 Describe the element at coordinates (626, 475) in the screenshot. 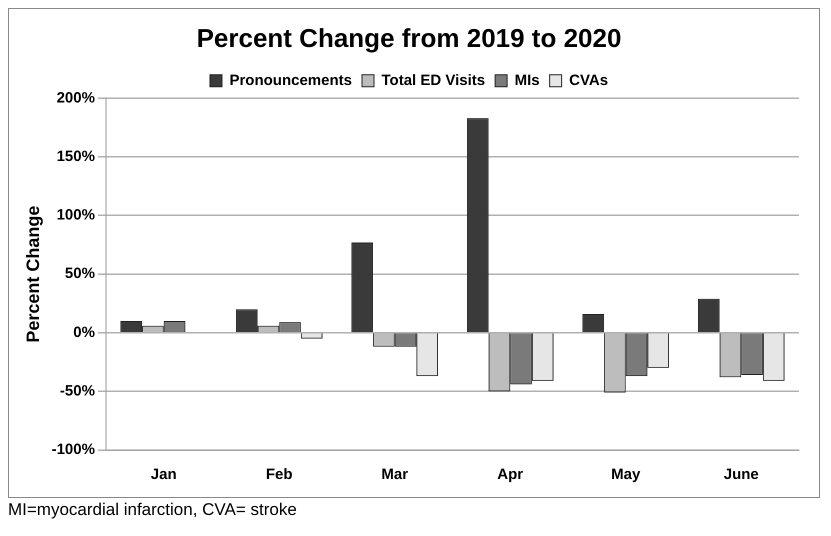

I see `x-tick-label: May` at that location.